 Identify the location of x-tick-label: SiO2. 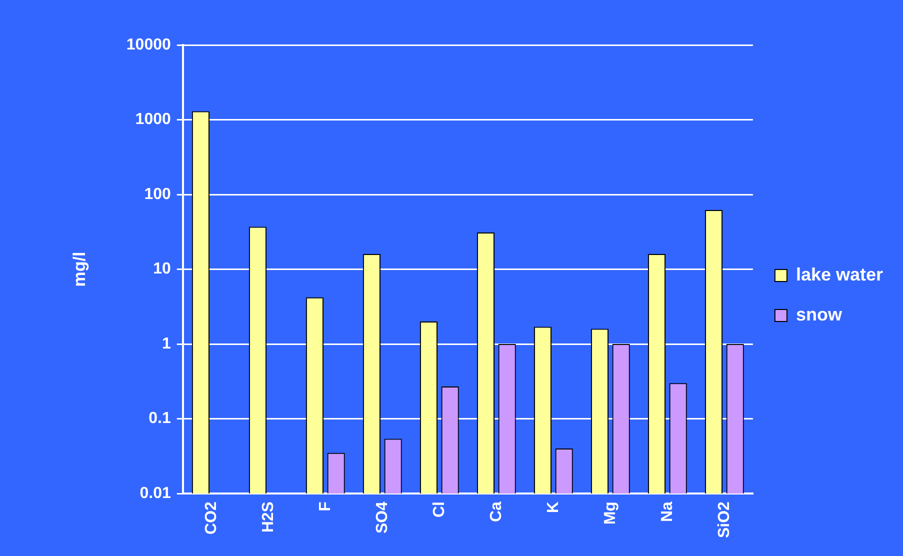
(724, 519).